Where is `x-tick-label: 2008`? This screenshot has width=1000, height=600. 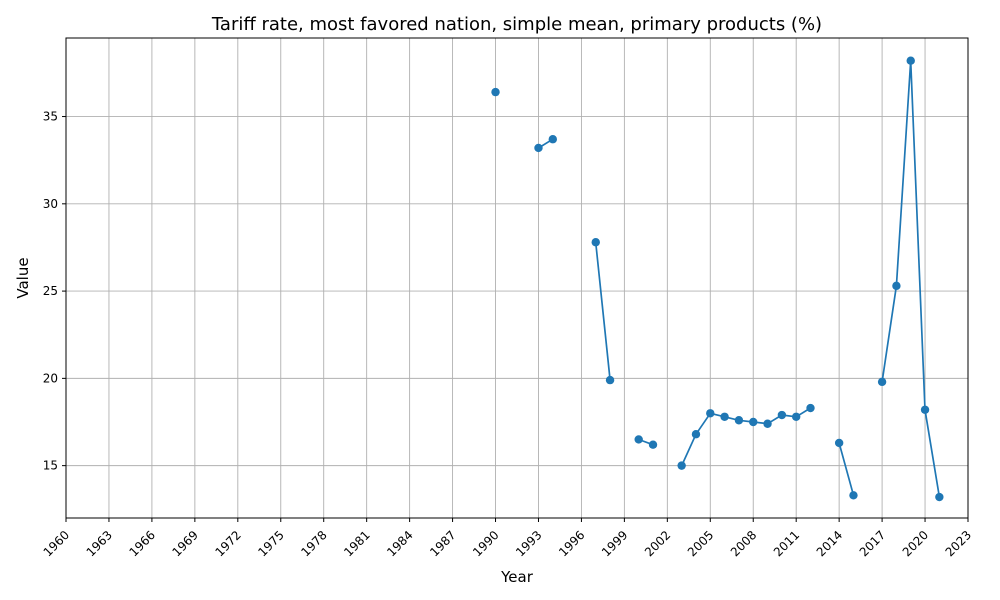 x-tick-label: 2008 is located at coordinates (743, 543).